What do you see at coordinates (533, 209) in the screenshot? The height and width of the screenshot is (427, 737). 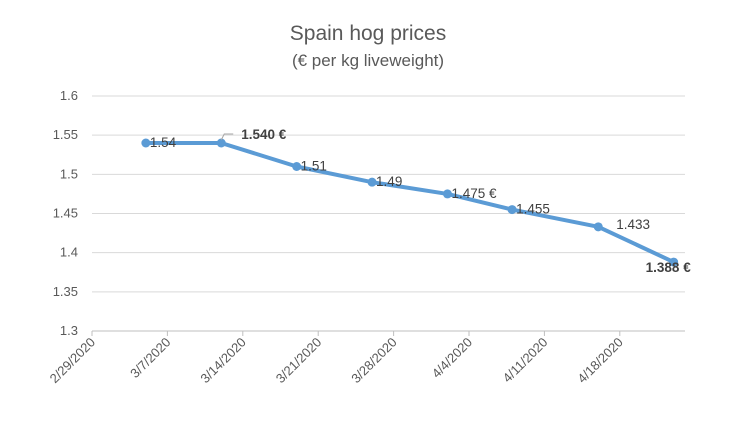 I see `data-label: 1.455` at bounding box center [533, 209].